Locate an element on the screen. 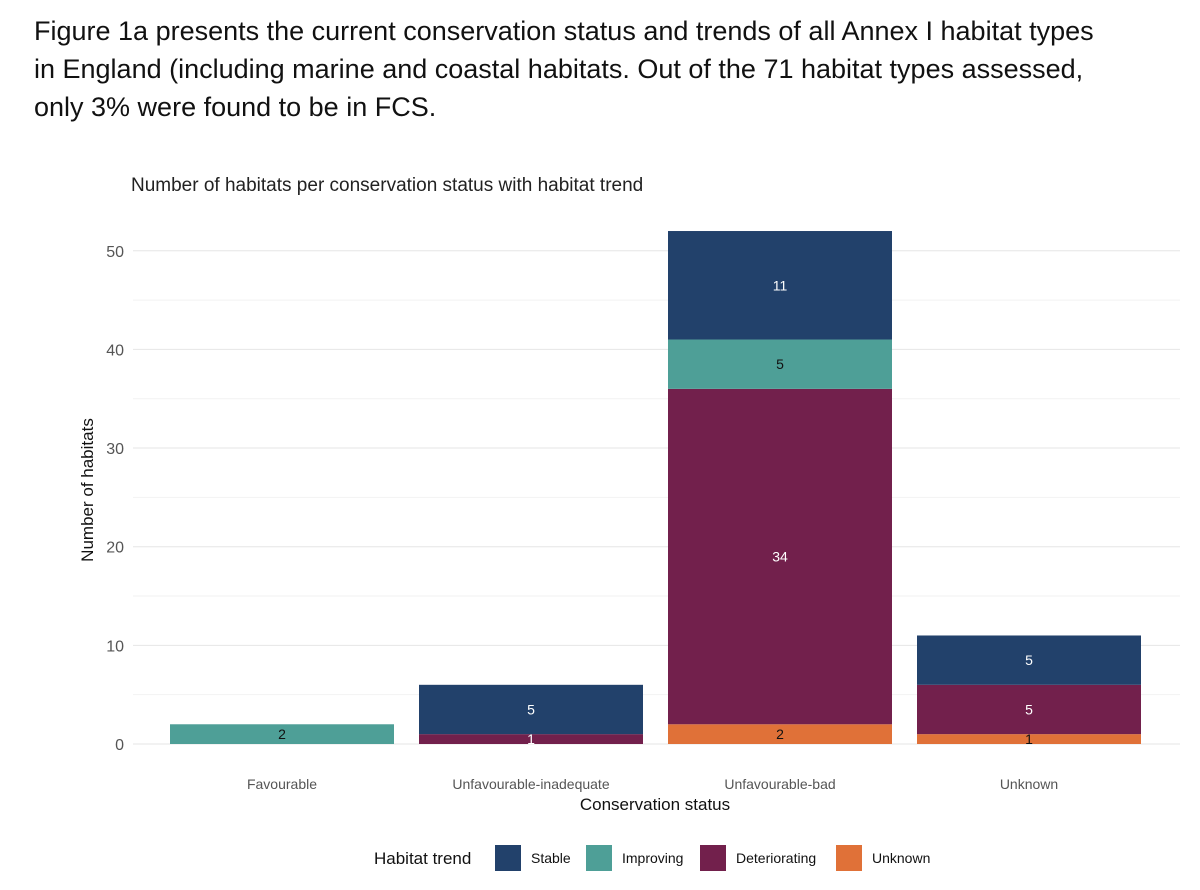 Image resolution: width=1200 pixels, height=890 pixels. x-tick-label: Unfavourable-inadequate is located at coordinates (530, 784).